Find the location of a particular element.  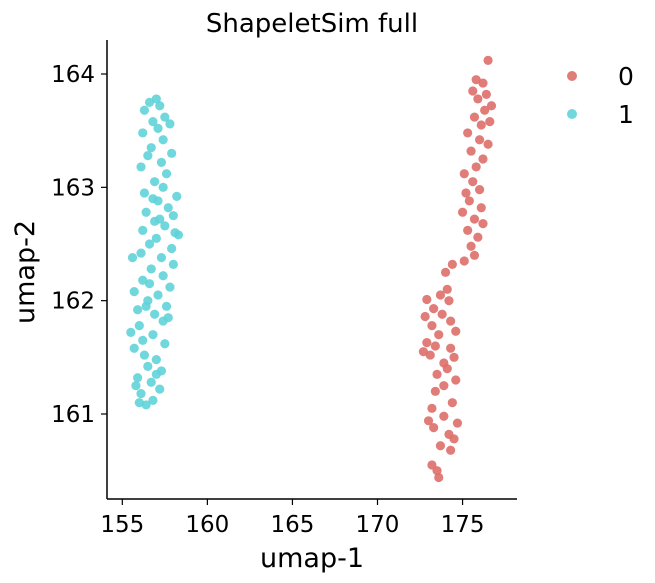

y-axis: 161 162 163 164 is located at coordinates (79, 245).